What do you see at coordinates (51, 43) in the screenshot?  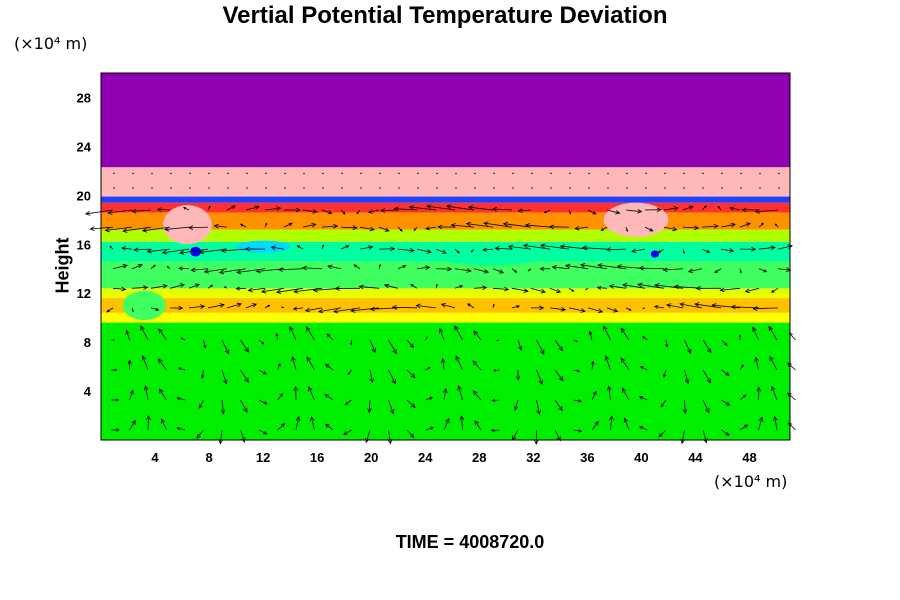 I see `y-axis-unit: (×10⁴ m)` at bounding box center [51, 43].